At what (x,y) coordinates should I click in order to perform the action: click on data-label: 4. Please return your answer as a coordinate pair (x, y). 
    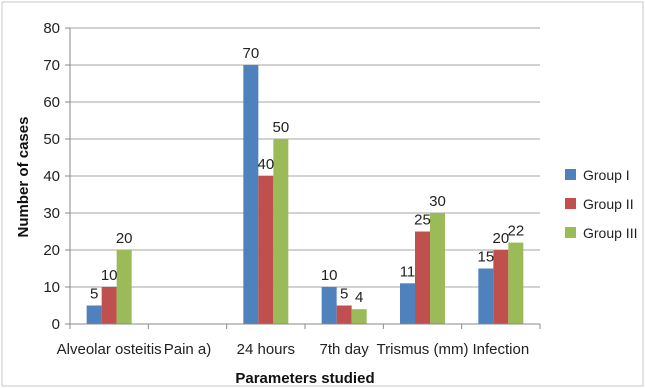
    Looking at the image, I should click on (359, 297).